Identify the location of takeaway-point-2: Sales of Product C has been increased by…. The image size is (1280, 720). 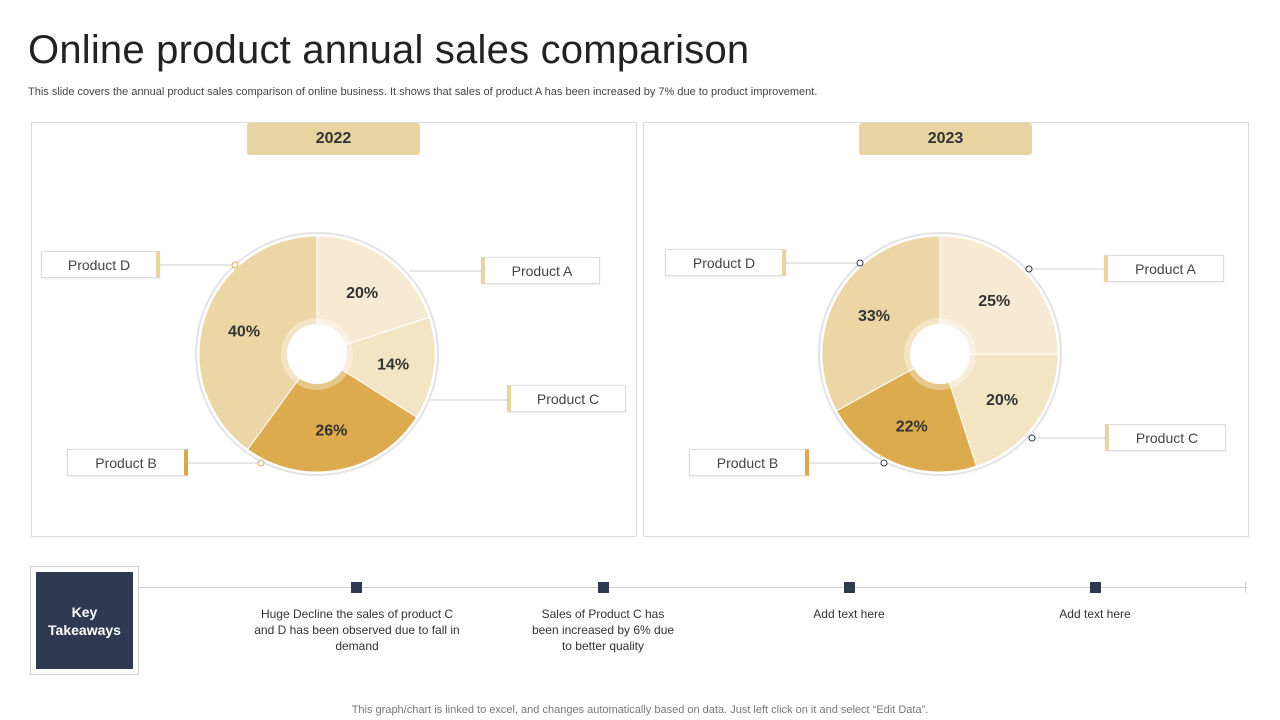
(603, 630).